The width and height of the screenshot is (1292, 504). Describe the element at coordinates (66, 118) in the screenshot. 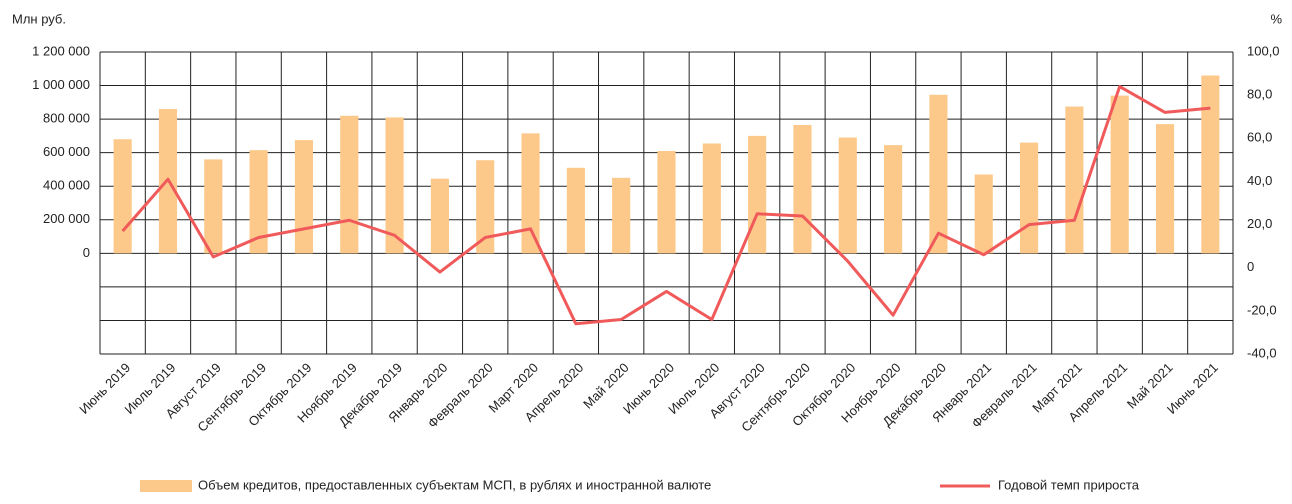

I see `y-tick-label: 800 000` at that location.